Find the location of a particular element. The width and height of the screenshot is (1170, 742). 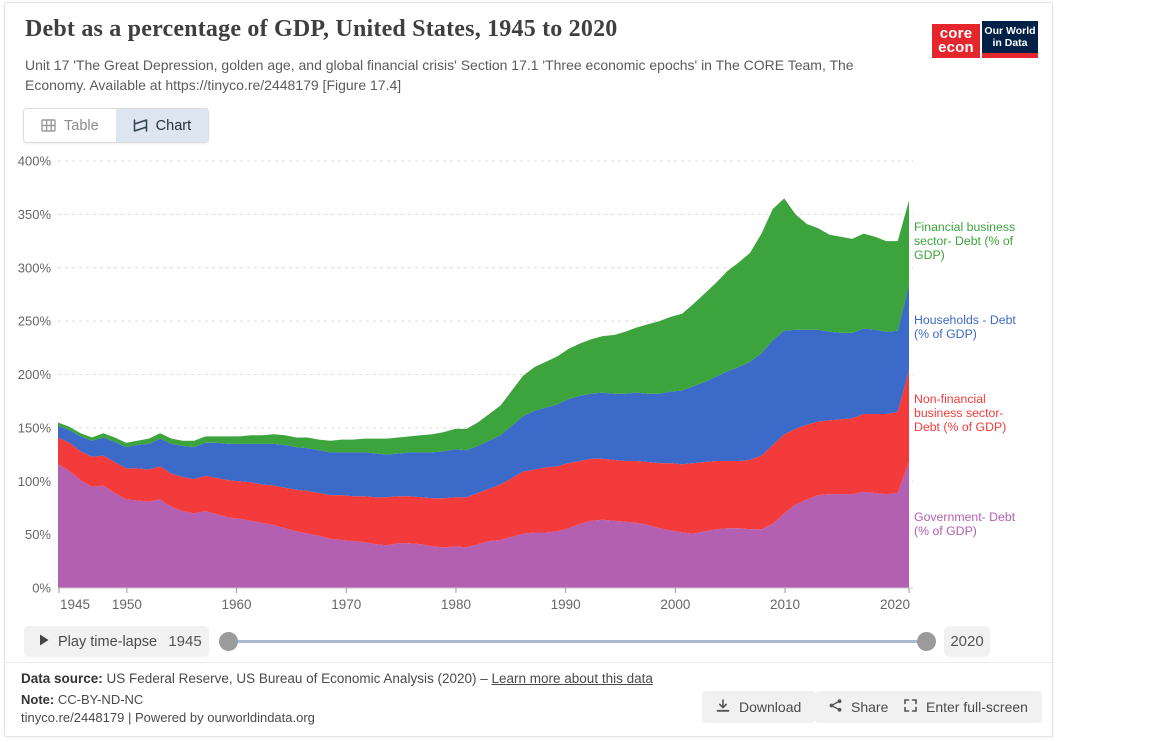

y-axis-tick-label: 150% is located at coordinates (35, 427).